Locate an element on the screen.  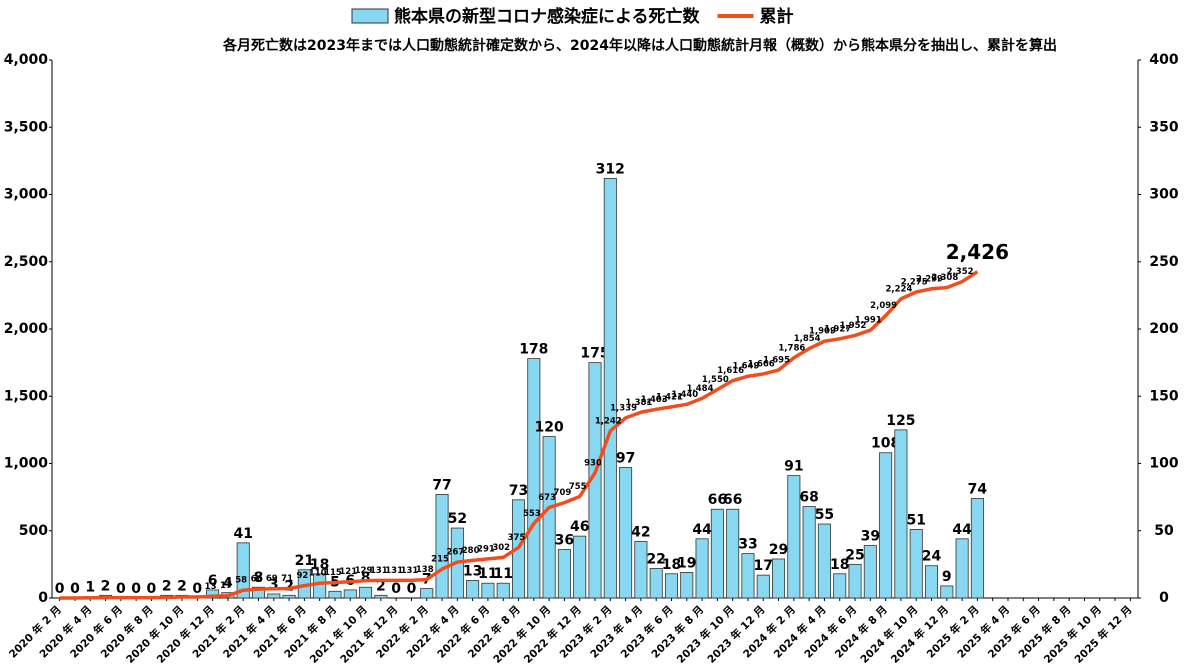
bar-value-label: 24 is located at coordinates (932, 557).